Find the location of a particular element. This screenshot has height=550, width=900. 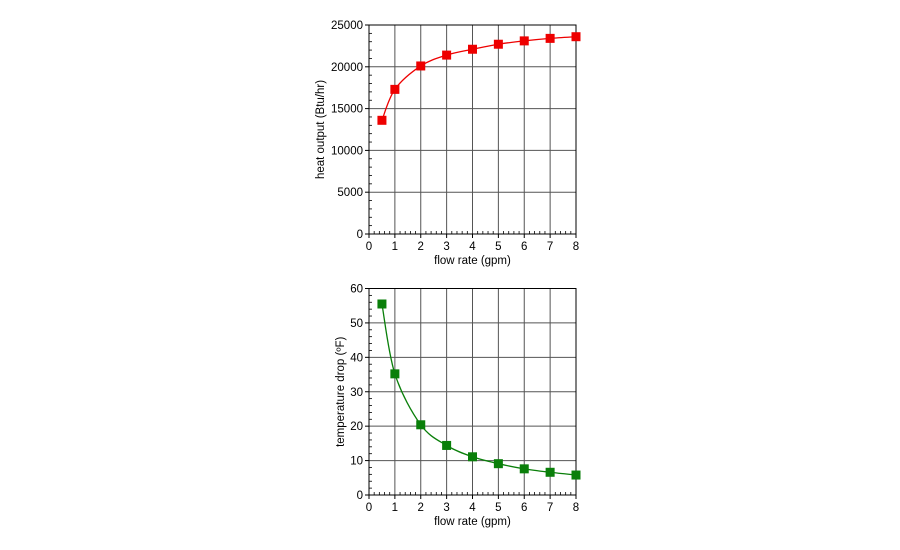

y-tick-label: 20 is located at coordinates (356, 427).